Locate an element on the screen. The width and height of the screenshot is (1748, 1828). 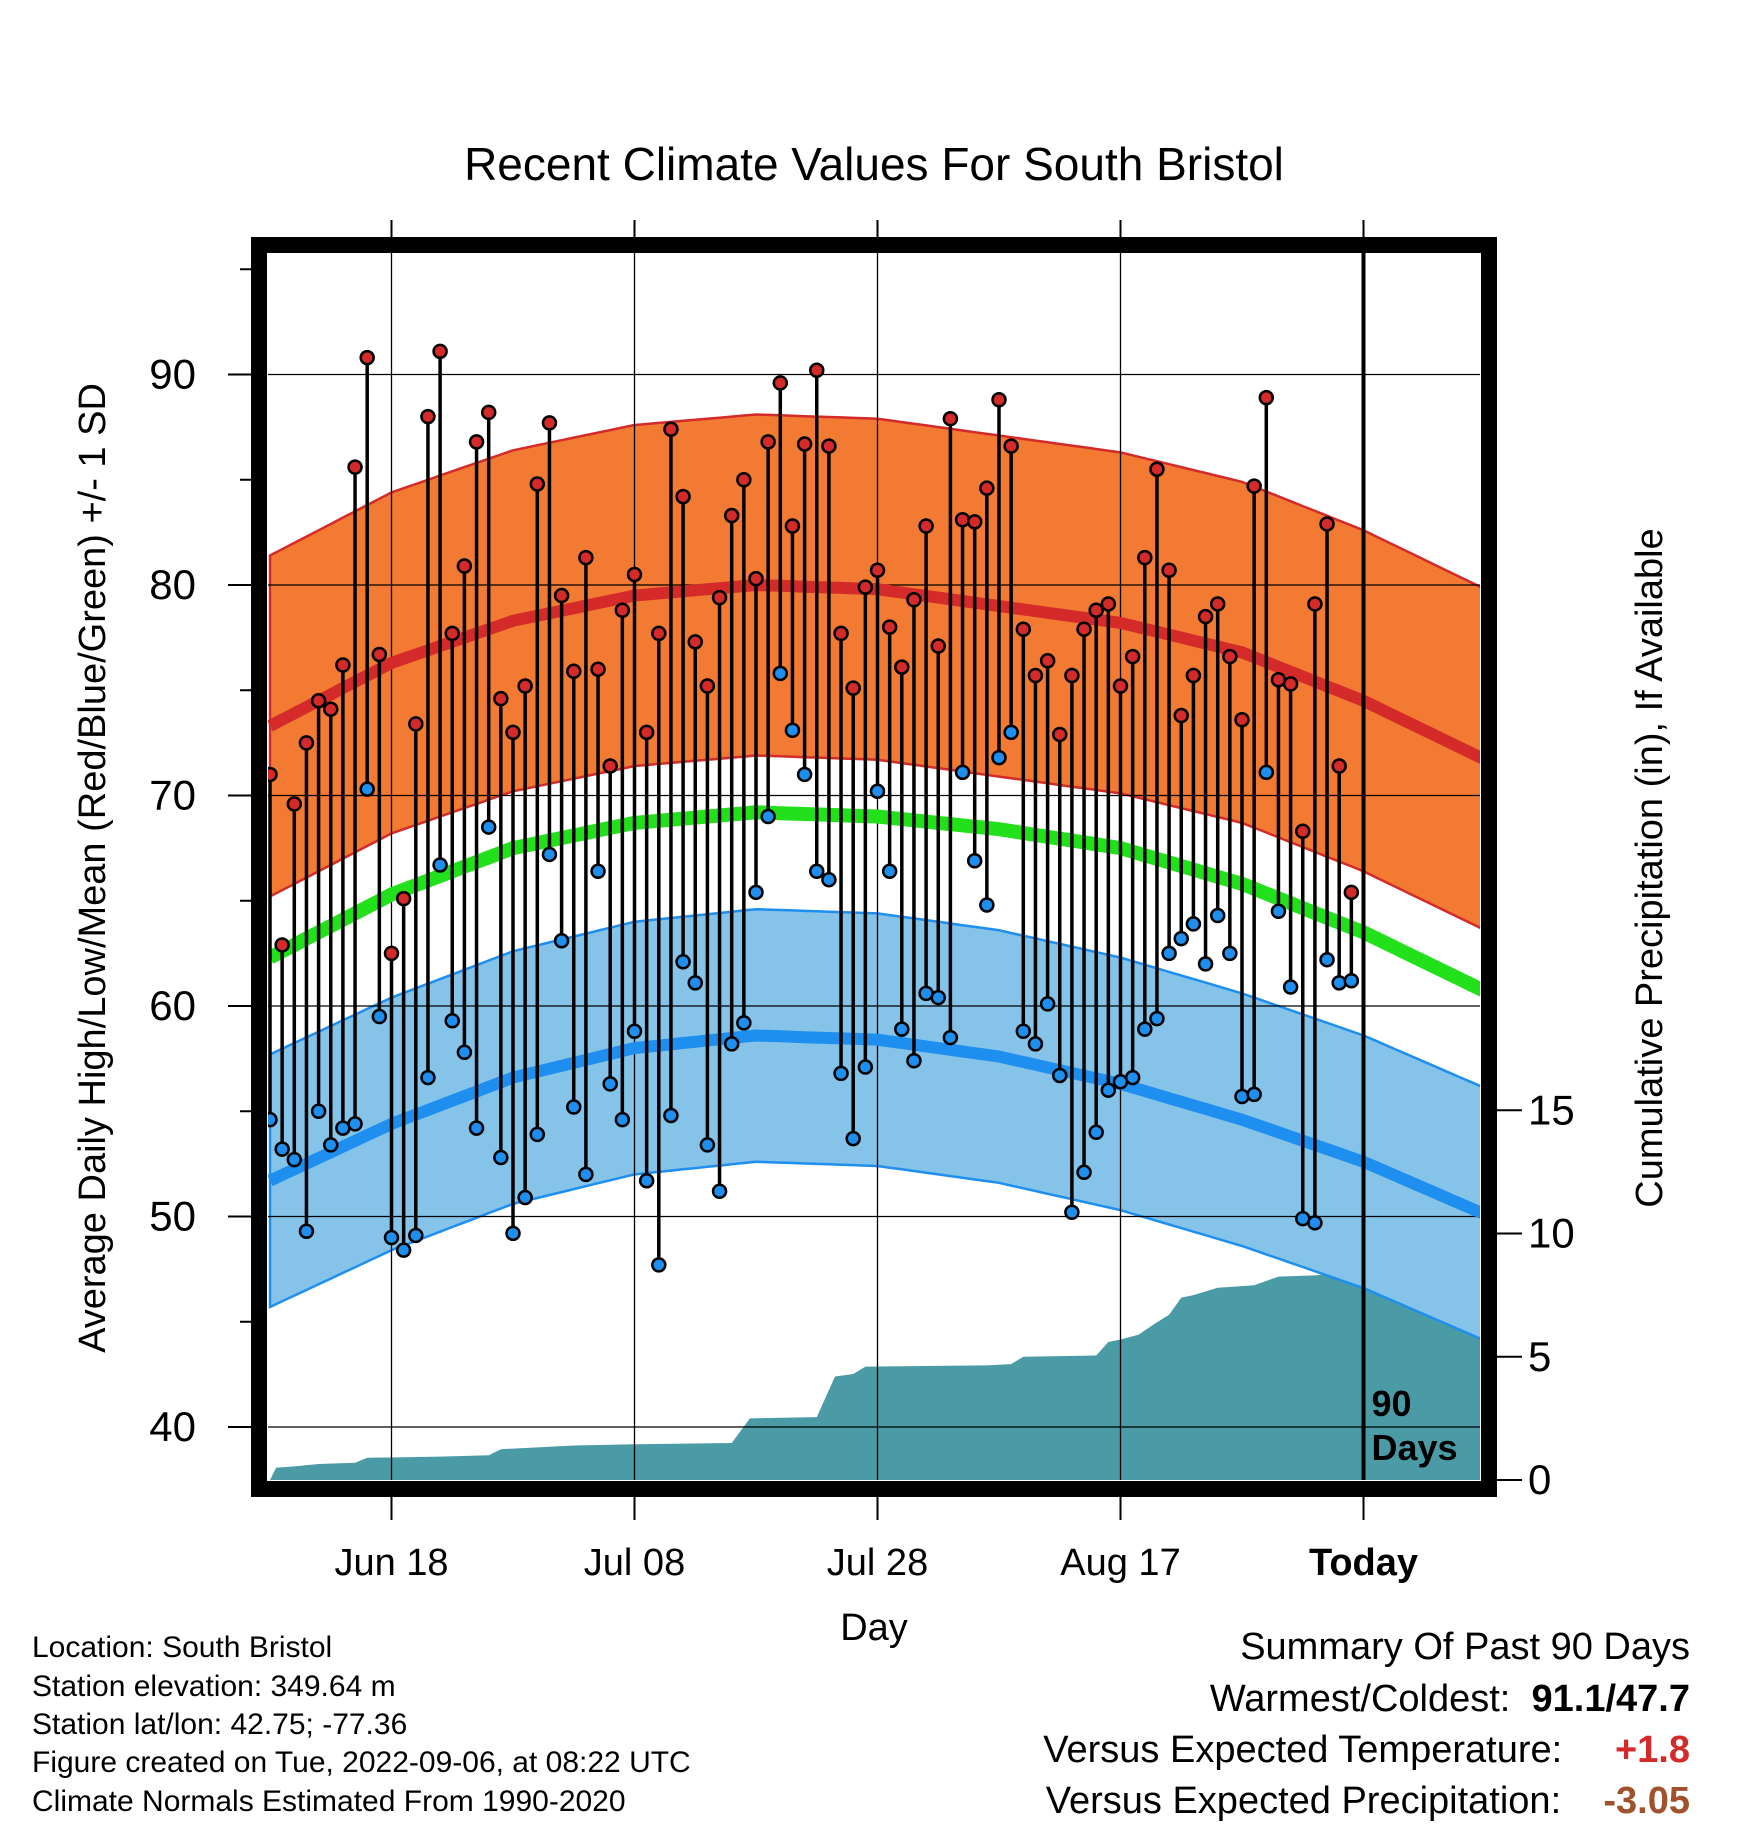
y-tick-label: 90 is located at coordinates (172, 374).